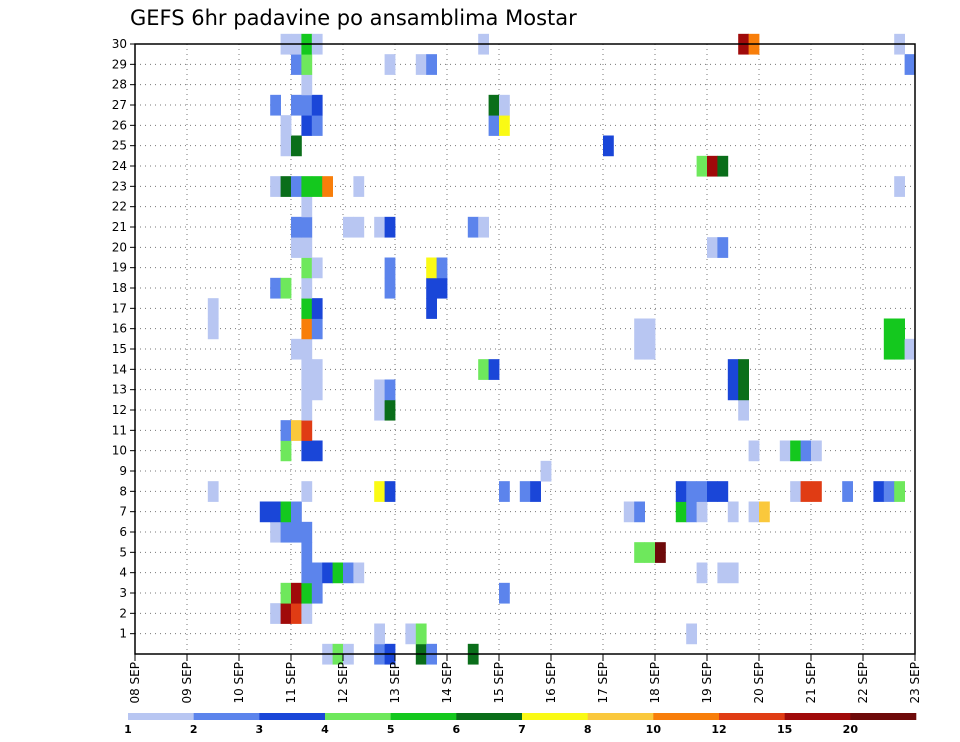 The height and width of the screenshot is (742, 960). Describe the element at coordinates (851, 729) in the screenshot. I see `legend-label: 20` at that location.